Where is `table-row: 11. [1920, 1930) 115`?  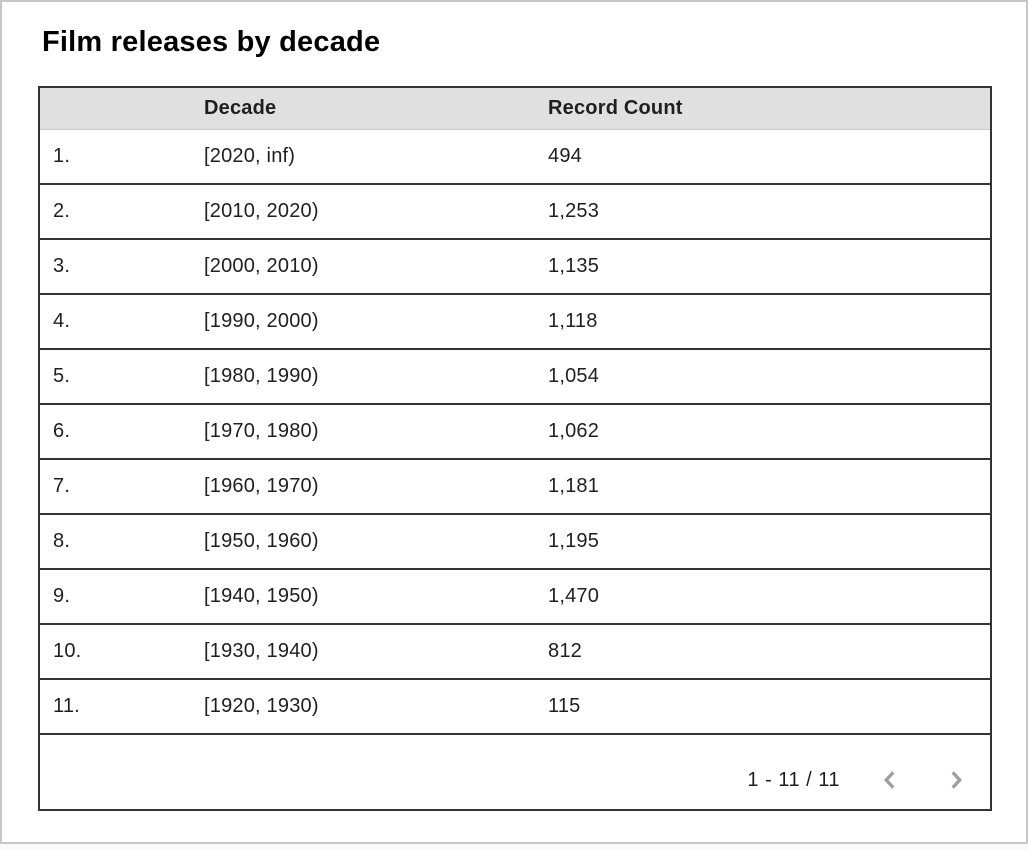 table-row: 11. [1920, 1930) 115 is located at coordinates (515, 707).